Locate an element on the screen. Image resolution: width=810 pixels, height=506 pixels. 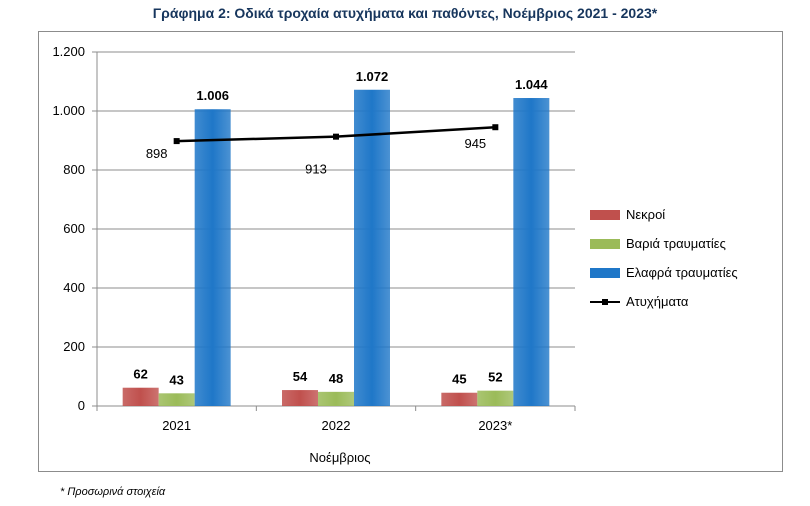
legend-item-accidents: Ατυχήματα is located at coordinates (664, 301).